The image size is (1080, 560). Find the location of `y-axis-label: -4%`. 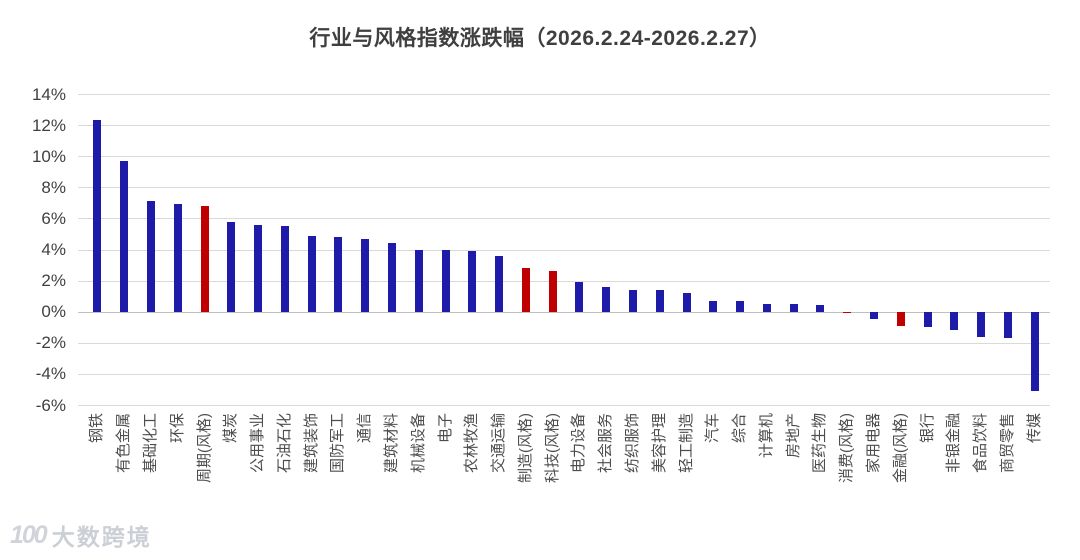

y-axis-label: -4% is located at coordinates (50, 374).